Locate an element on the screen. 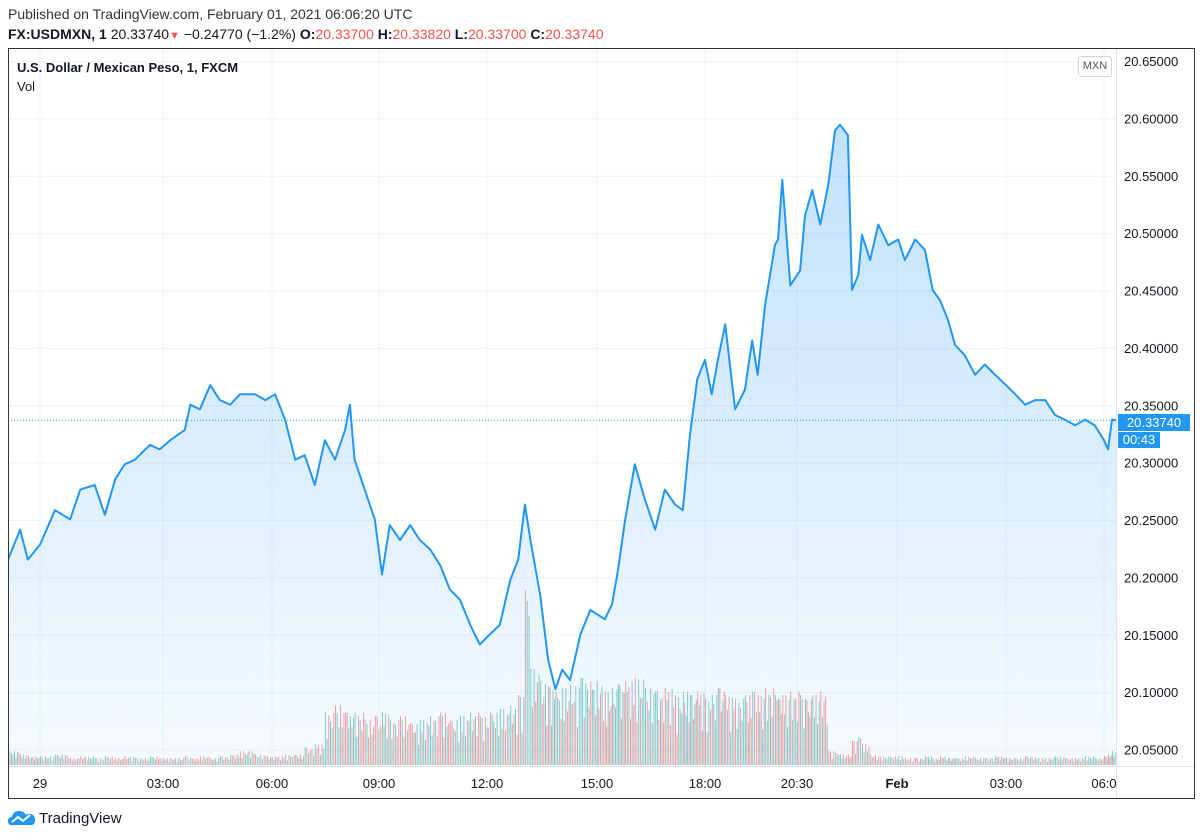  ohlc-close-value: 20.33740 is located at coordinates (574, 34).